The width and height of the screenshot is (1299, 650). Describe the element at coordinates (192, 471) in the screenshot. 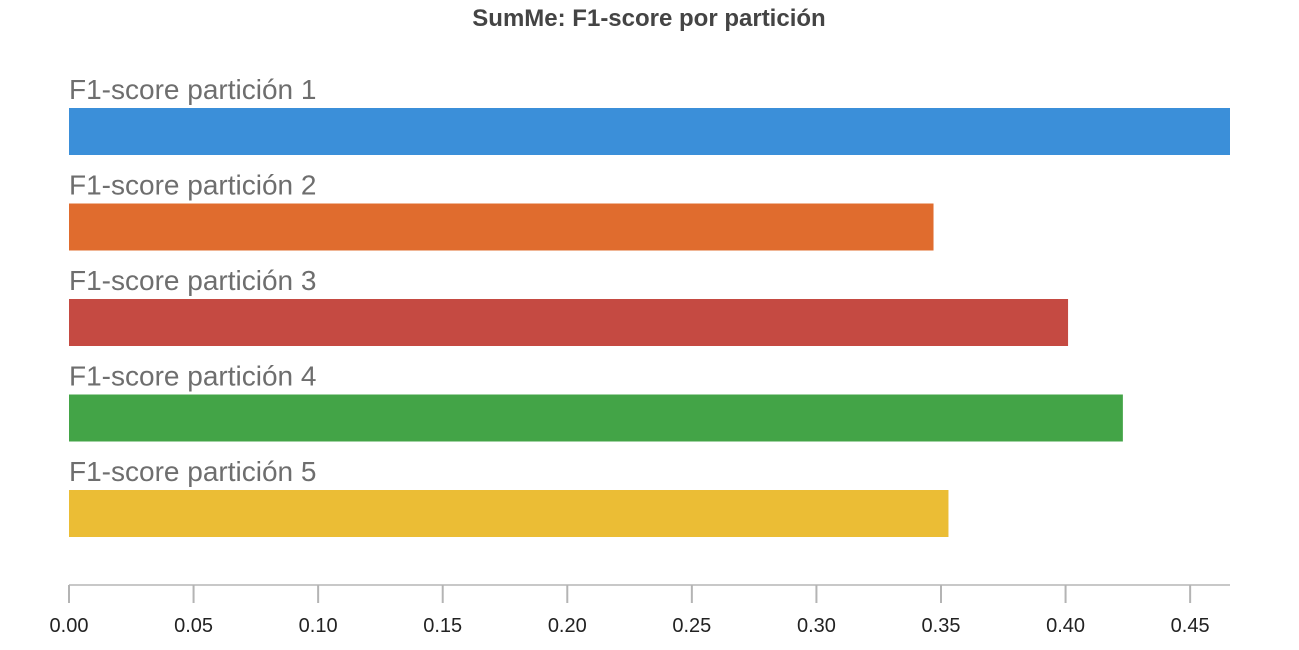

I see `category-label: F1-score partición 5` at that location.